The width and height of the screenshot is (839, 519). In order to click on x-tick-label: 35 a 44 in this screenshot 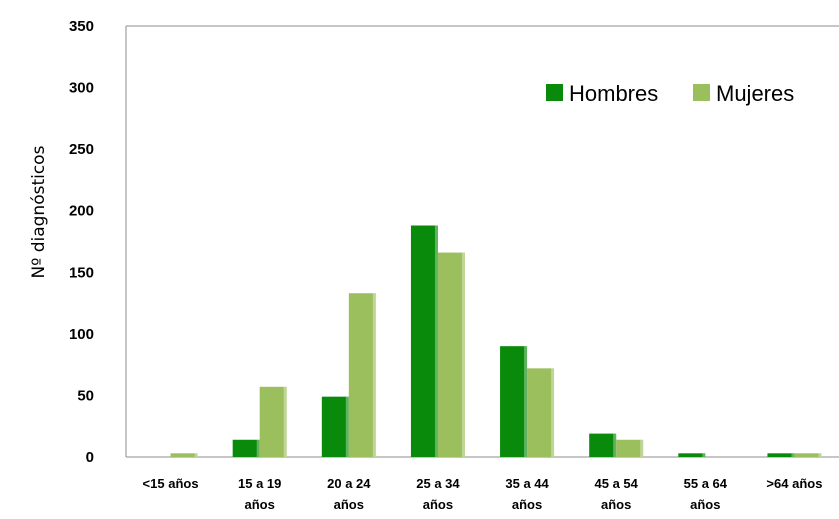, I will do `click(527, 483)`.